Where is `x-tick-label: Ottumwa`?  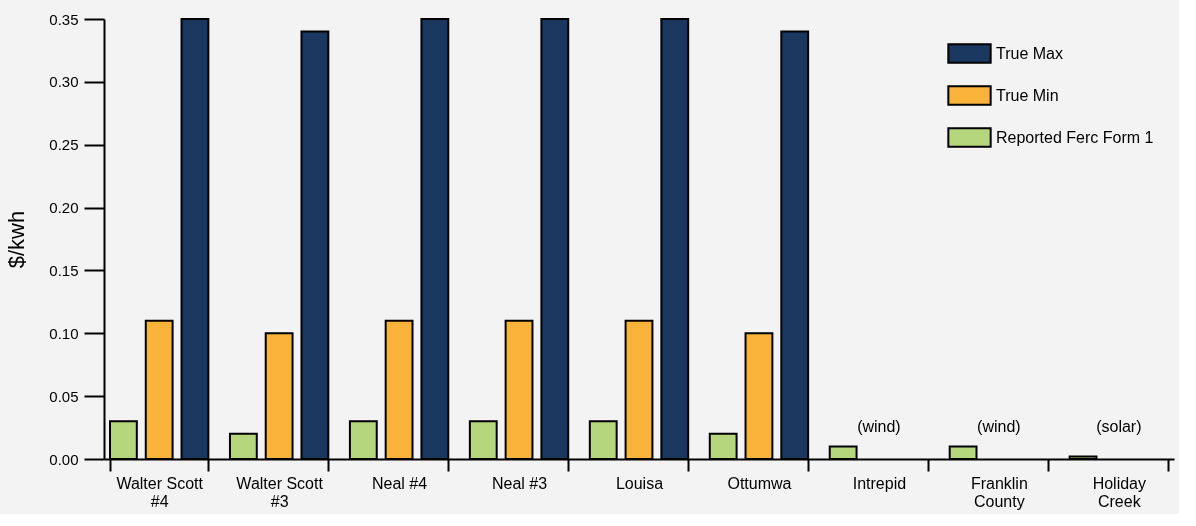 x-tick-label: Ottumwa is located at coordinates (759, 483).